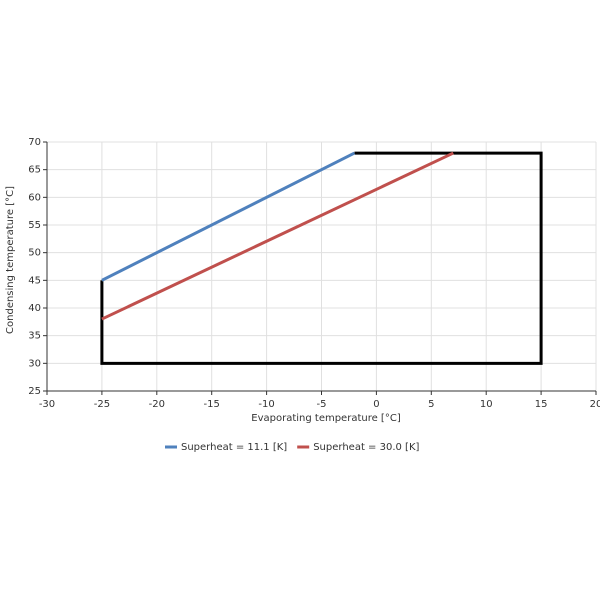 The height and width of the screenshot is (600, 600). Describe the element at coordinates (34, 308) in the screenshot. I see `y-tick-label: 40` at that location.